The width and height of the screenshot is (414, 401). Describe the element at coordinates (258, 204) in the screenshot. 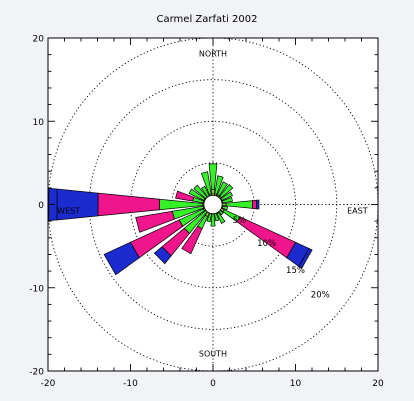

I see `wind-bar-90-bin4` at that location.